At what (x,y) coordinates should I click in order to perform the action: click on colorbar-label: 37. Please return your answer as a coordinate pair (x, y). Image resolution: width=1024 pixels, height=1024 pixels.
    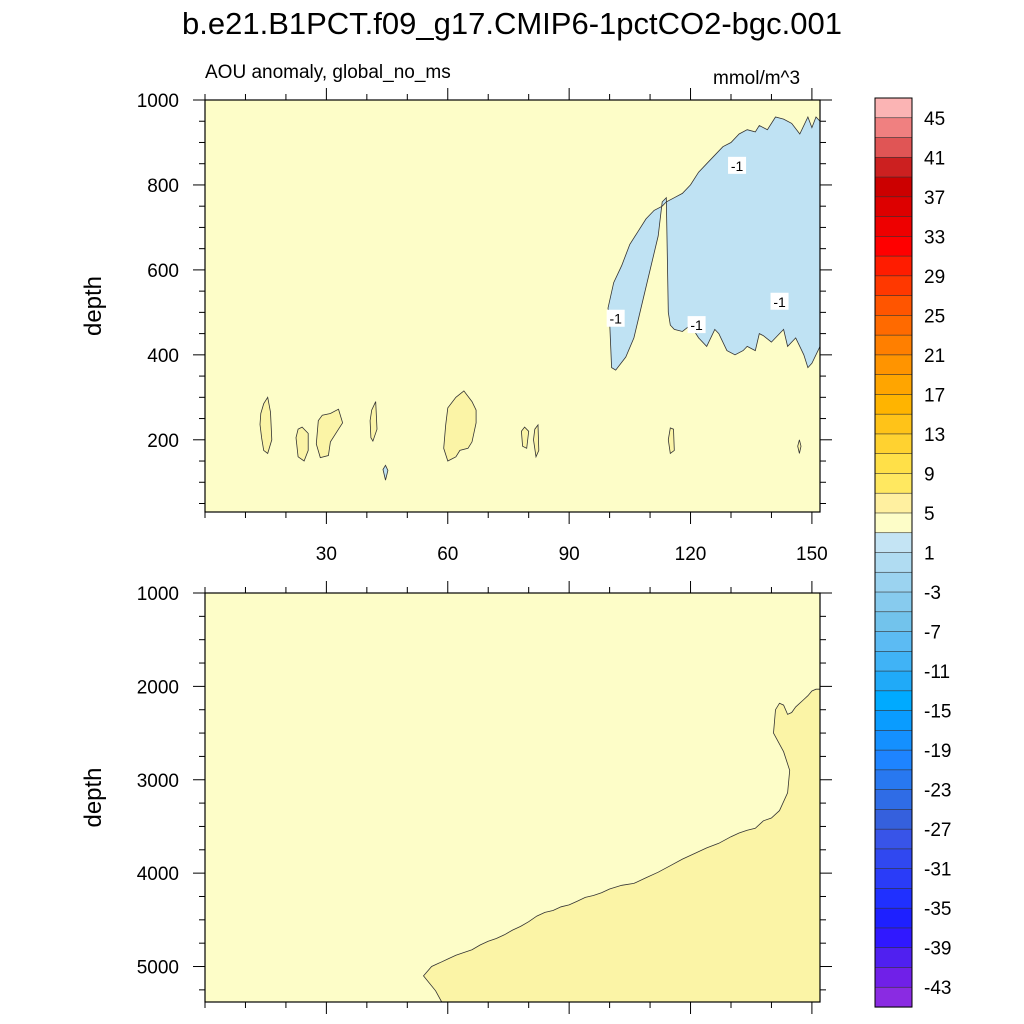
    Looking at the image, I should click on (934, 198).